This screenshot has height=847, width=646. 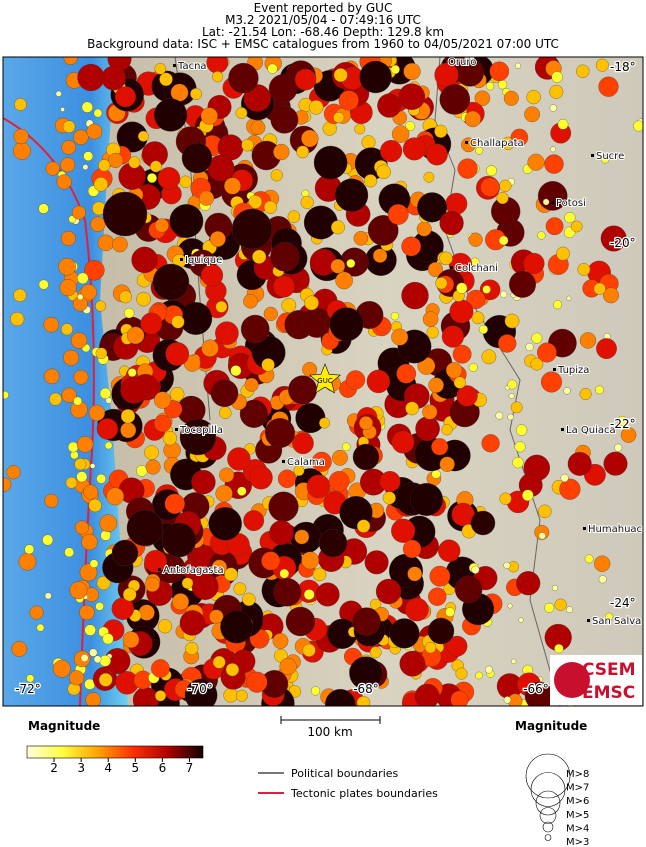 What do you see at coordinates (200, 689) in the screenshot?
I see `lon-label: -70°` at bounding box center [200, 689].